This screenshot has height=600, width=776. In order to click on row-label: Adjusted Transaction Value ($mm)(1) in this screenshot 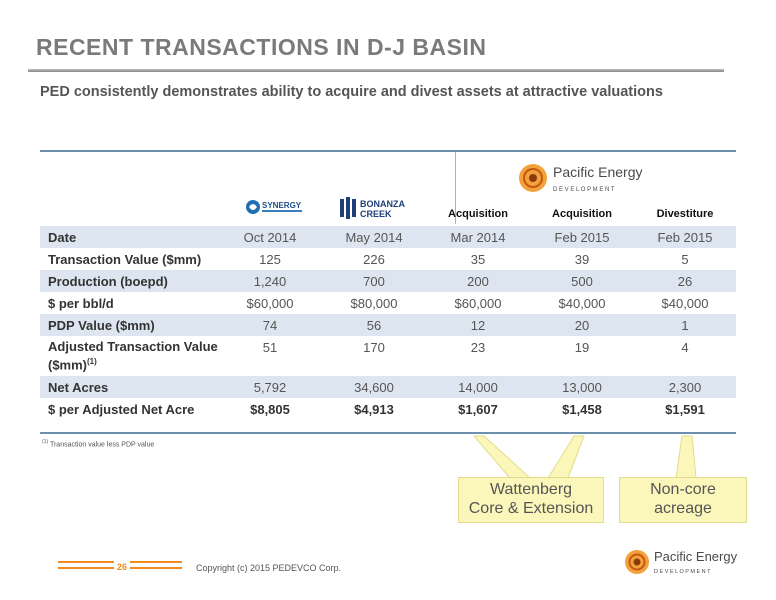, I will do `click(129, 356)`.